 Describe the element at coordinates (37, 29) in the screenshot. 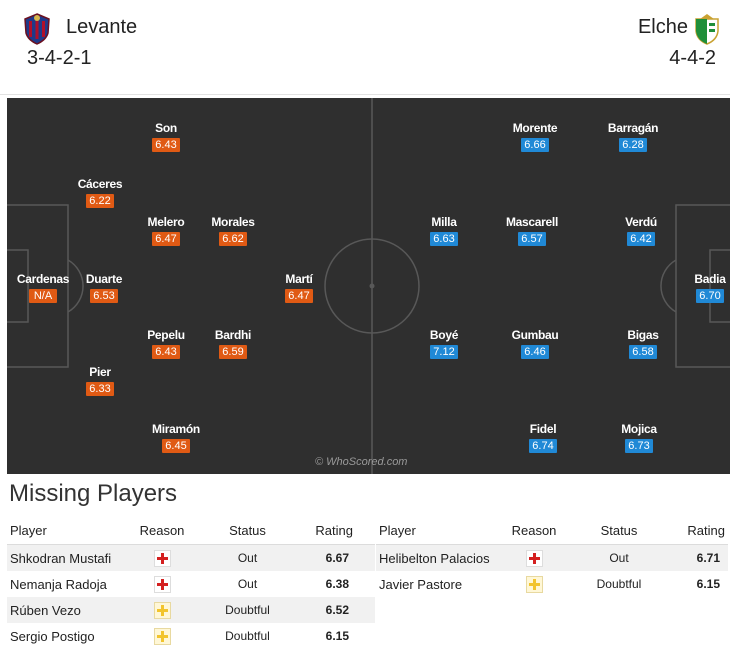

I see `levante-crest-icon` at that location.